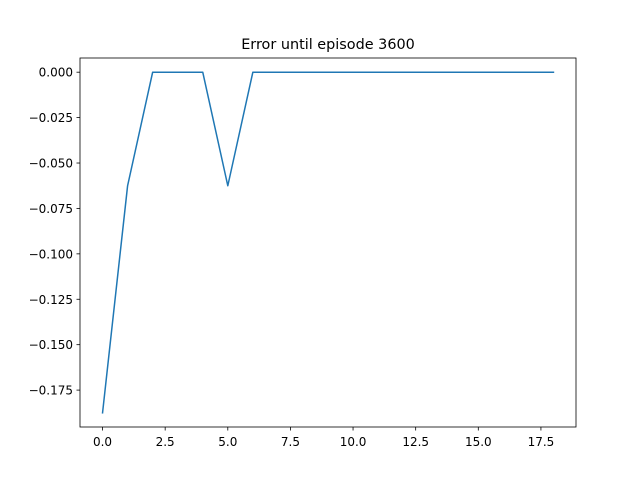 The height and width of the screenshot is (480, 640). What do you see at coordinates (415, 442) in the screenshot?
I see `x-tick-label: 12.5` at bounding box center [415, 442].